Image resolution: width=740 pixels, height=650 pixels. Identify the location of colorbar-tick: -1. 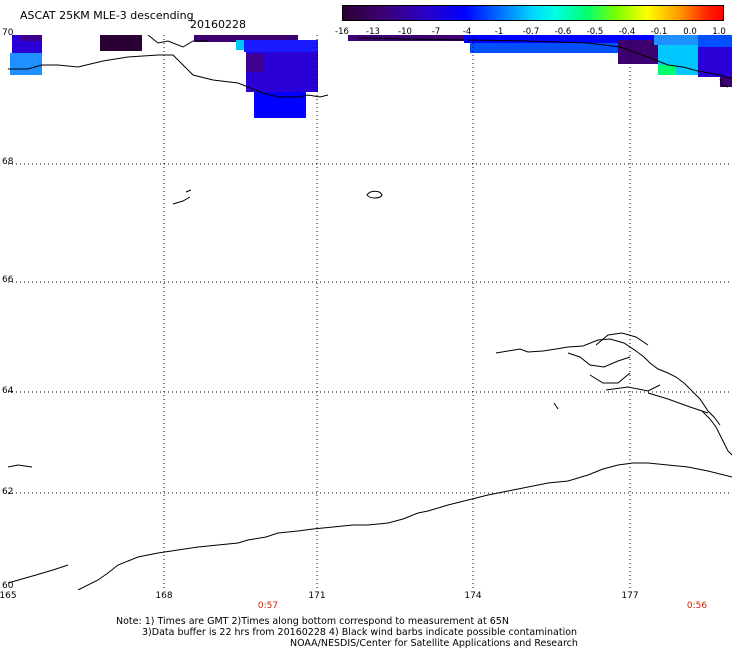
(499, 32).